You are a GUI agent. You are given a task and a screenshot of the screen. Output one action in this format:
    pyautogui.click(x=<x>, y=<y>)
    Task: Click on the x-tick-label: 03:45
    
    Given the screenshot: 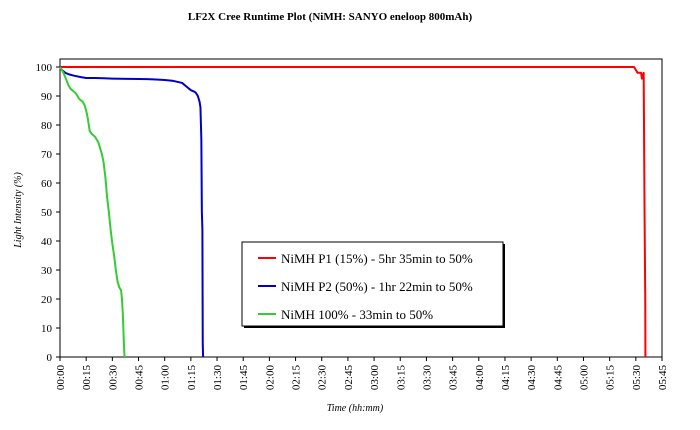 What is the action you would take?
    pyautogui.click(x=454, y=378)
    